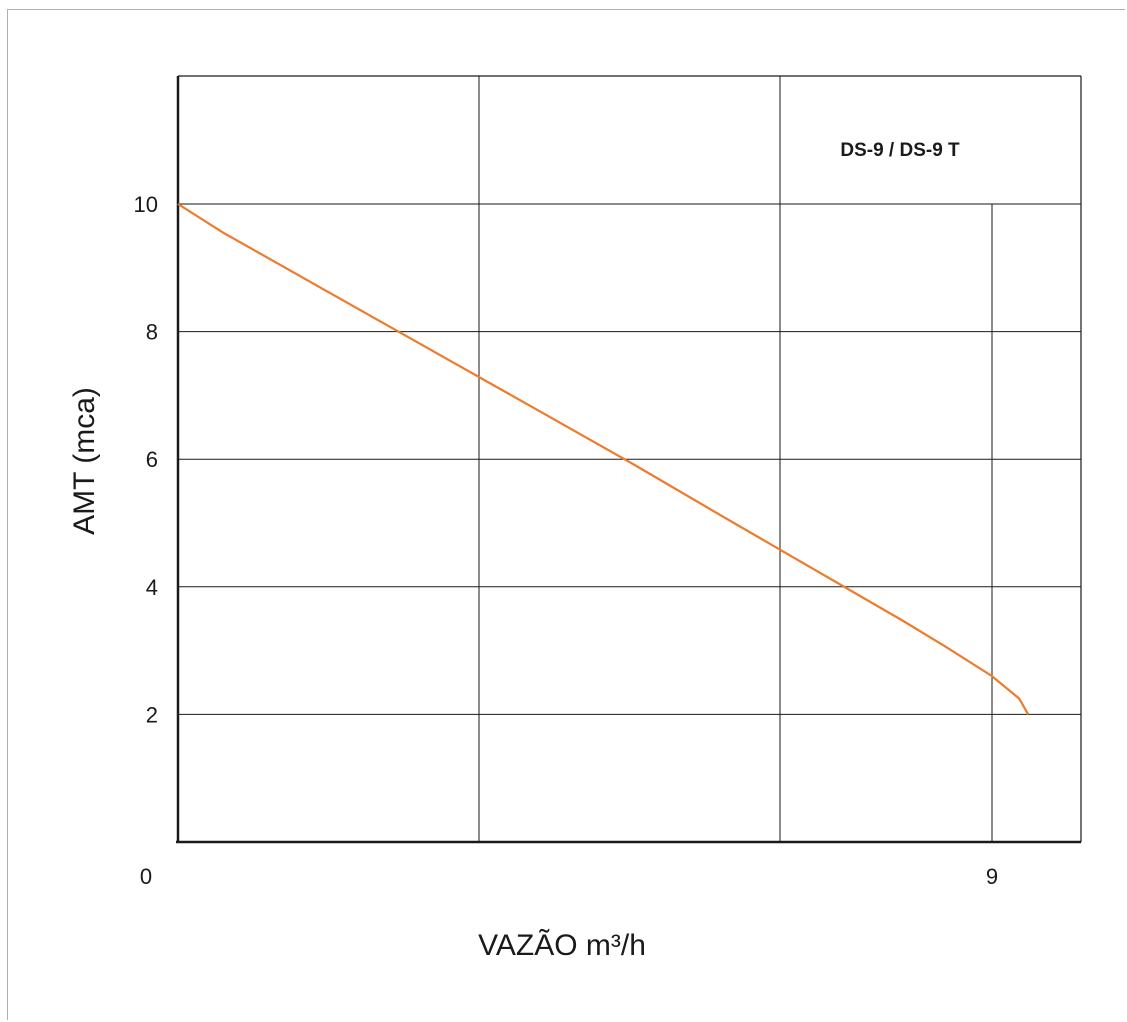 Image resolution: width=1127 pixels, height=1022 pixels. Describe the element at coordinates (152, 587) in the screenshot. I see `y-tick-label: 4` at that location.